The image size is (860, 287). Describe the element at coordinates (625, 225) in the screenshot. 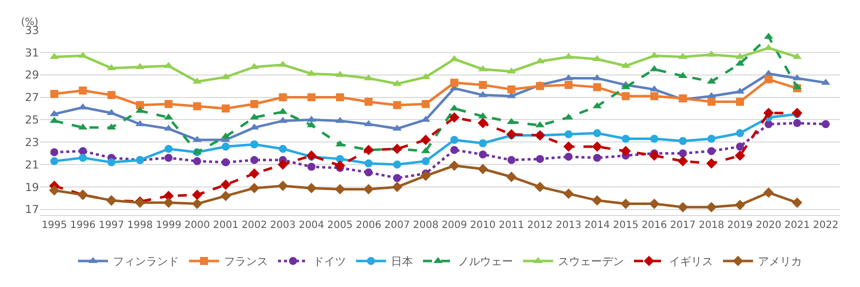

I see `x-tick-label: 2015` at that location.